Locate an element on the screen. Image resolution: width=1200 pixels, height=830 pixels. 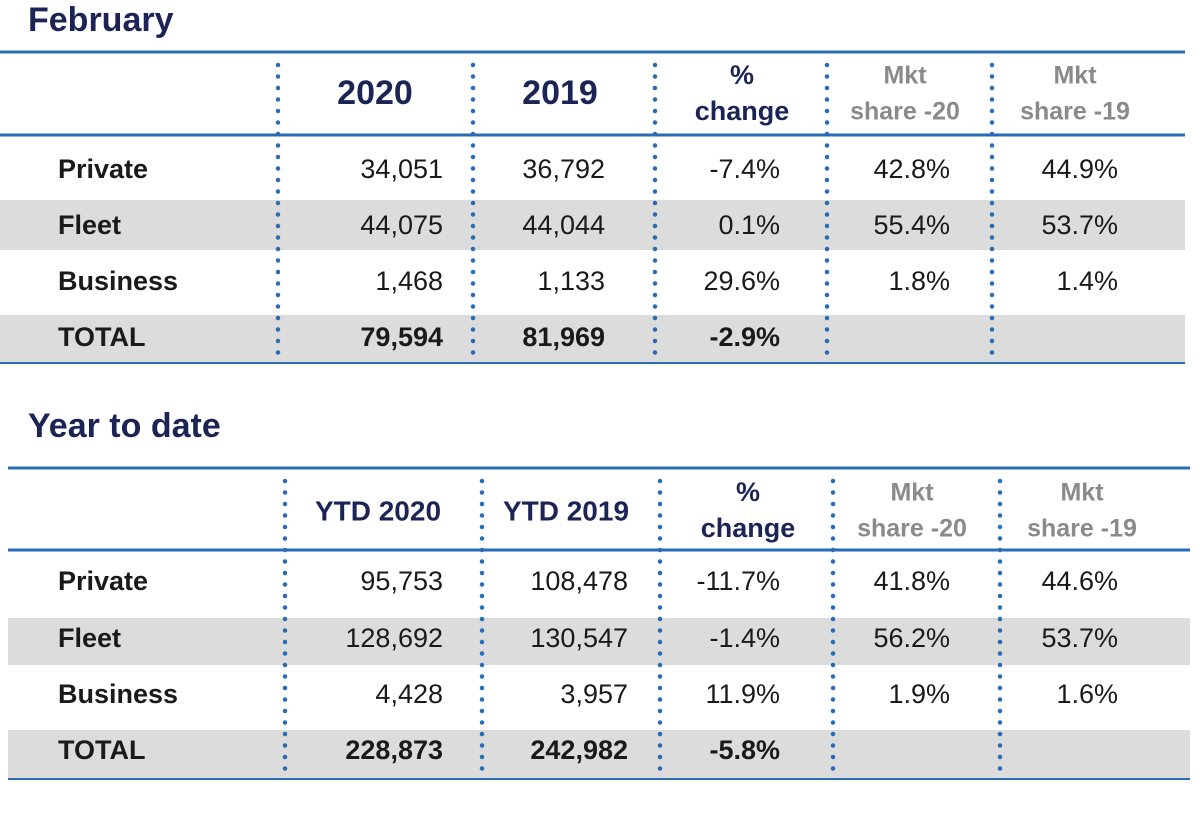
column-header: YTD 2019 is located at coordinates (566, 510).